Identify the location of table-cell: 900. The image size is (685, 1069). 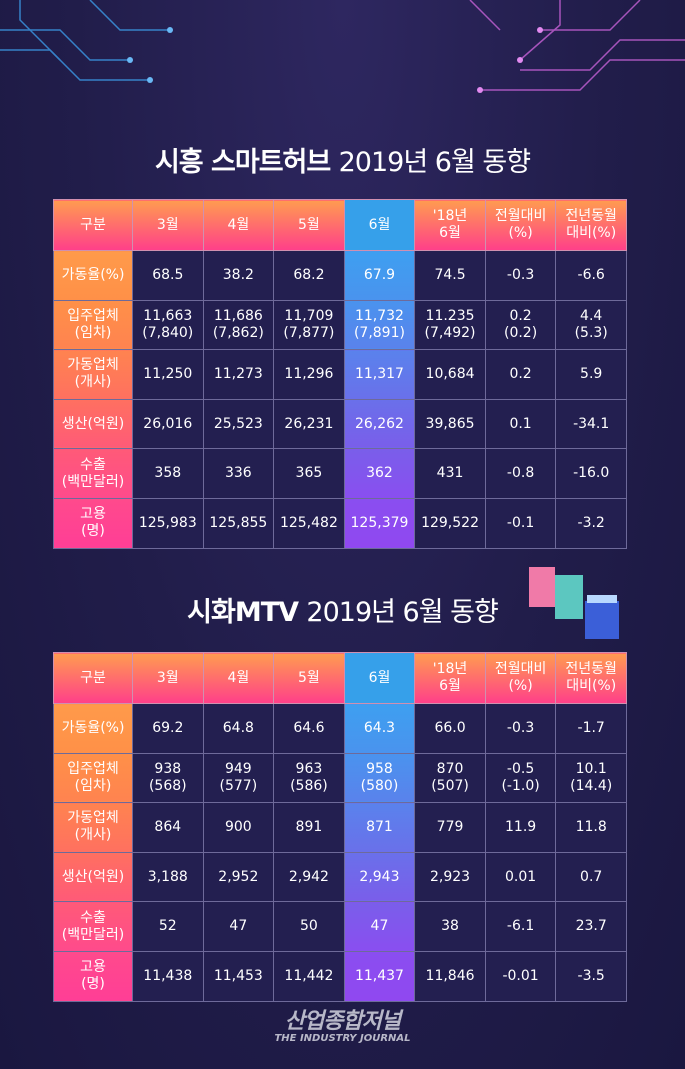
(238, 827).